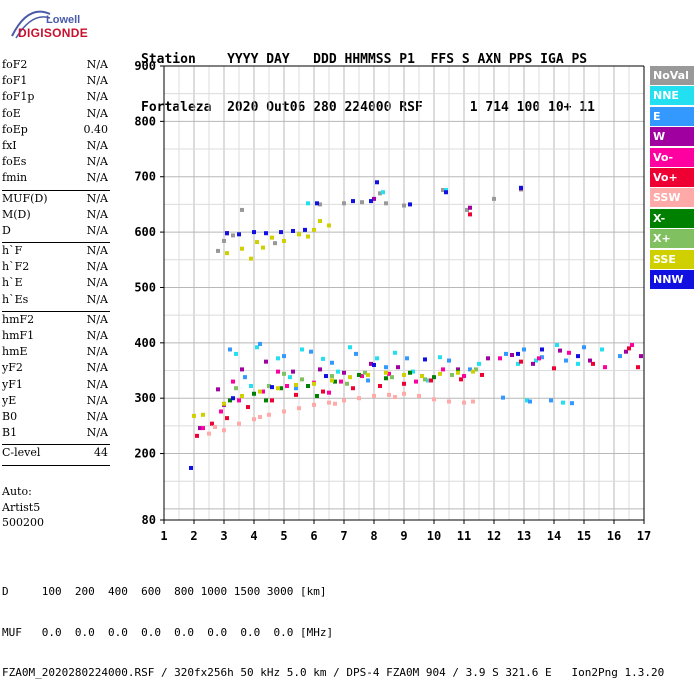 The width and height of the screenshot is (700, 693). Describe the element at coordinates (21, 507) in the screenshot. I see `auto-artist: Artist5` at that location.